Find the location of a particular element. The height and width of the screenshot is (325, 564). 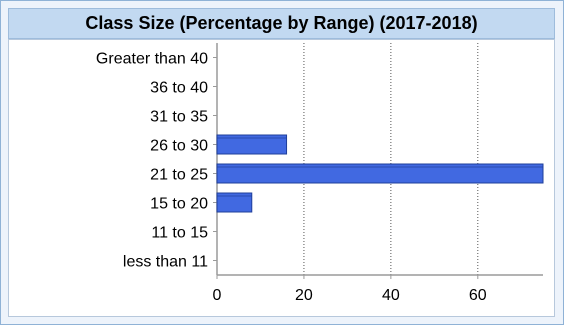

x-tick-label: 60 is located at coordinates (478, 295).